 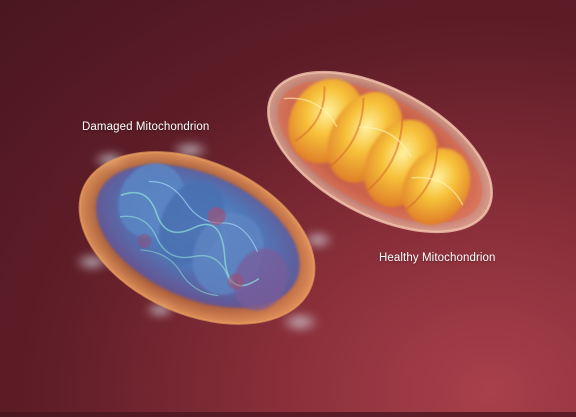 I want to click on damaged-mitochondrion-label: Damaged Mitochondrion, so click(x=146, y=127).